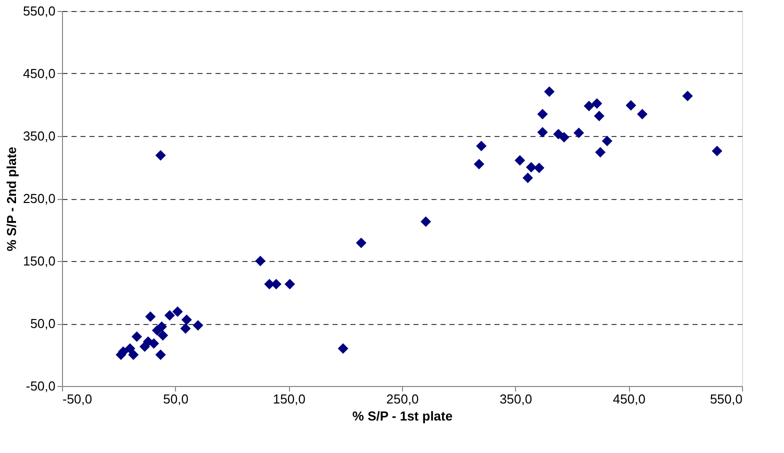 This screenshot has height=453, width=784. I want to click on y-tick-label: 550,0, so click(39, 11).